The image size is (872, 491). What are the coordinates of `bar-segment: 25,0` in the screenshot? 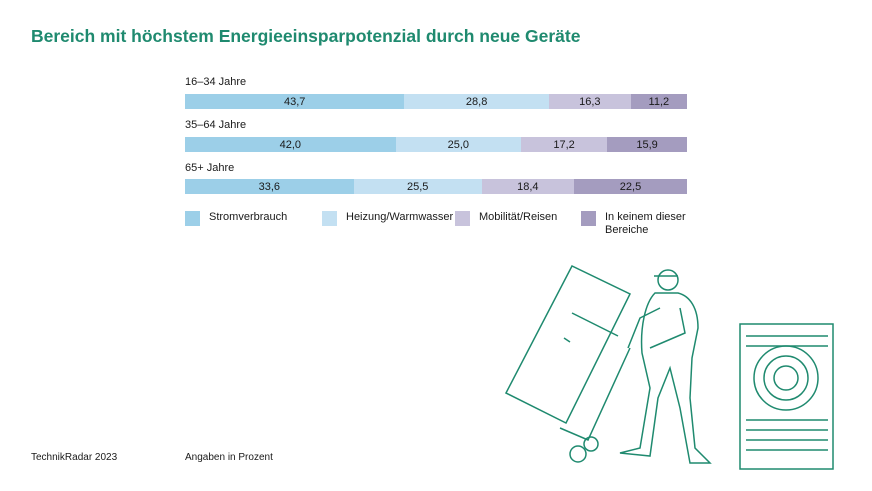 It's located at (458, 144).